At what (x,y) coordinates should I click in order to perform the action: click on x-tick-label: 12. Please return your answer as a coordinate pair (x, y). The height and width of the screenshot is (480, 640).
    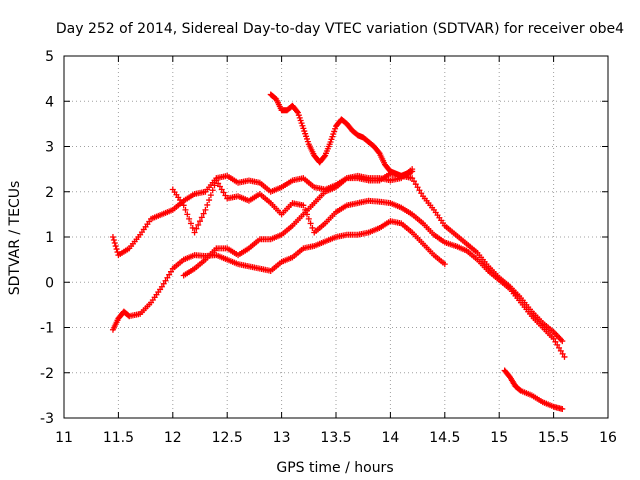
    Looking at the image, I should click on (173, 438).